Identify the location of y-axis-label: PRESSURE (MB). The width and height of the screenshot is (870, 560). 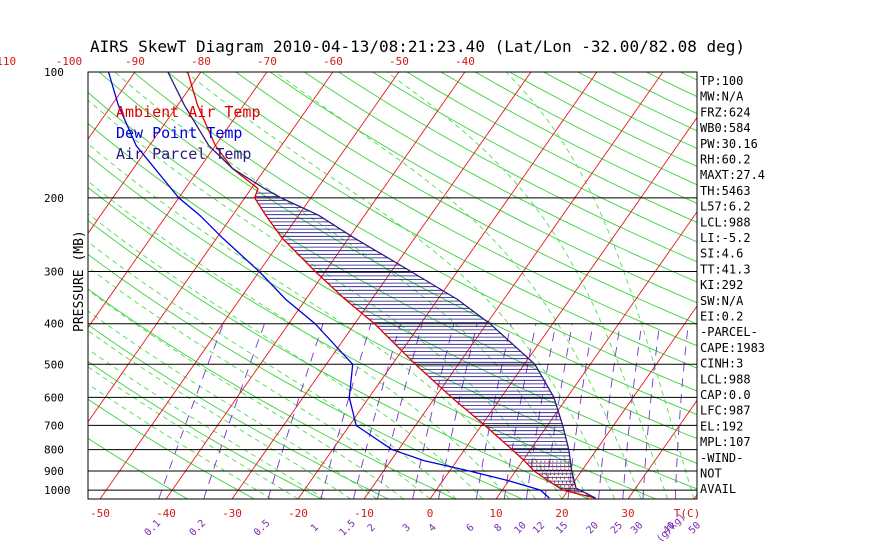
(79, 281).